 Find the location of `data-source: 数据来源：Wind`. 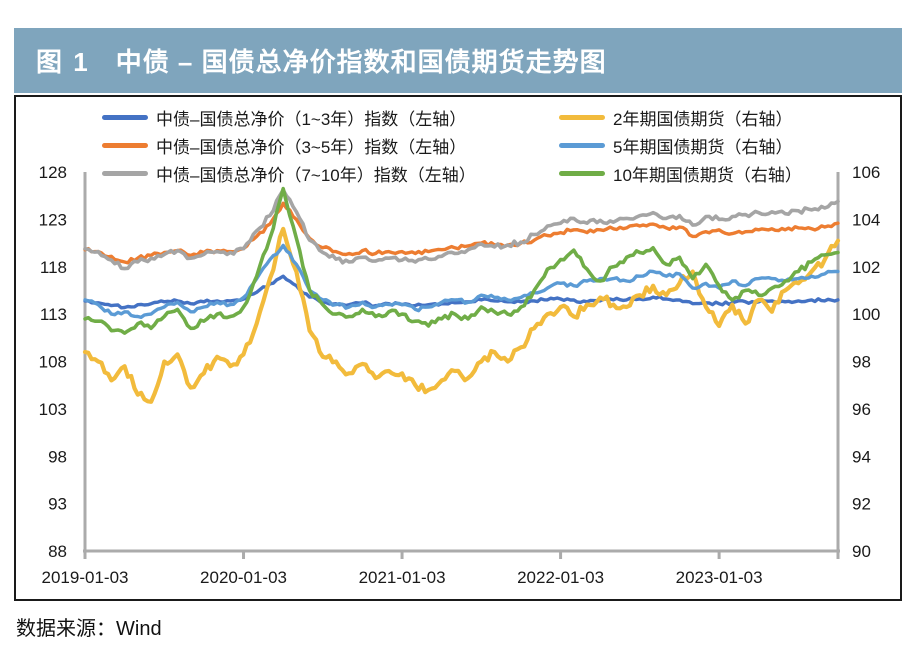

data-source: 数据来源：Wind is located at coordinates (89, 629).